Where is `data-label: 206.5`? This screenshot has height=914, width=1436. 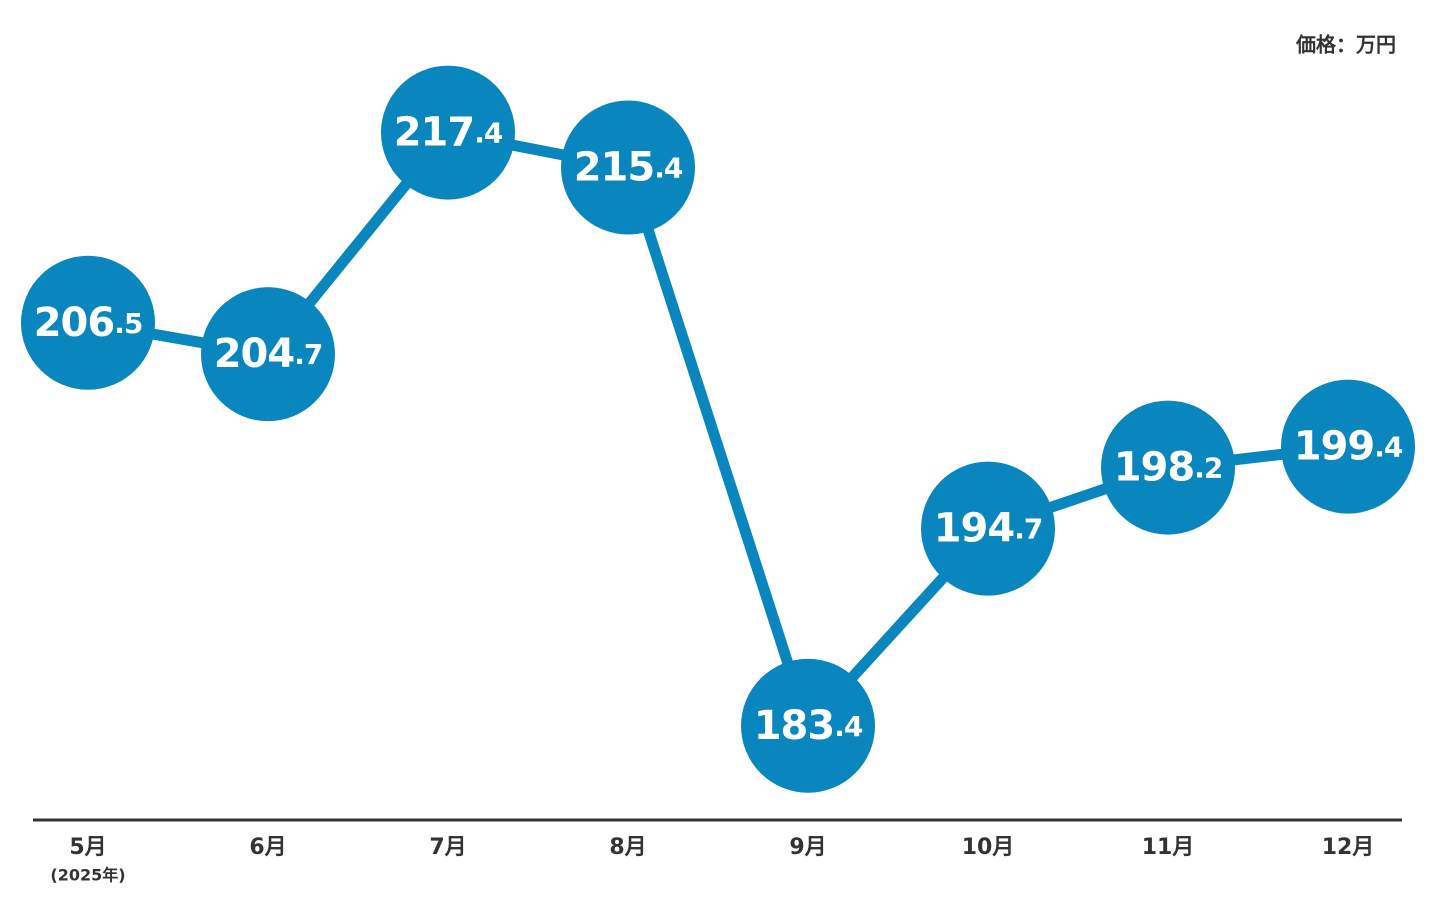 data-label: 206.5 is located at coordinates (88, 323).